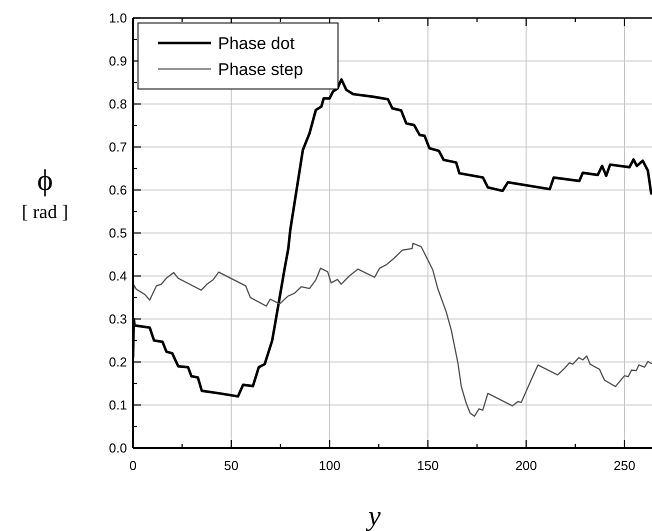 The image size is (652, 531). Describe the element at coordinates (117, 319) in the screenshot. I see `y-tick-label: 0.3` at that location.